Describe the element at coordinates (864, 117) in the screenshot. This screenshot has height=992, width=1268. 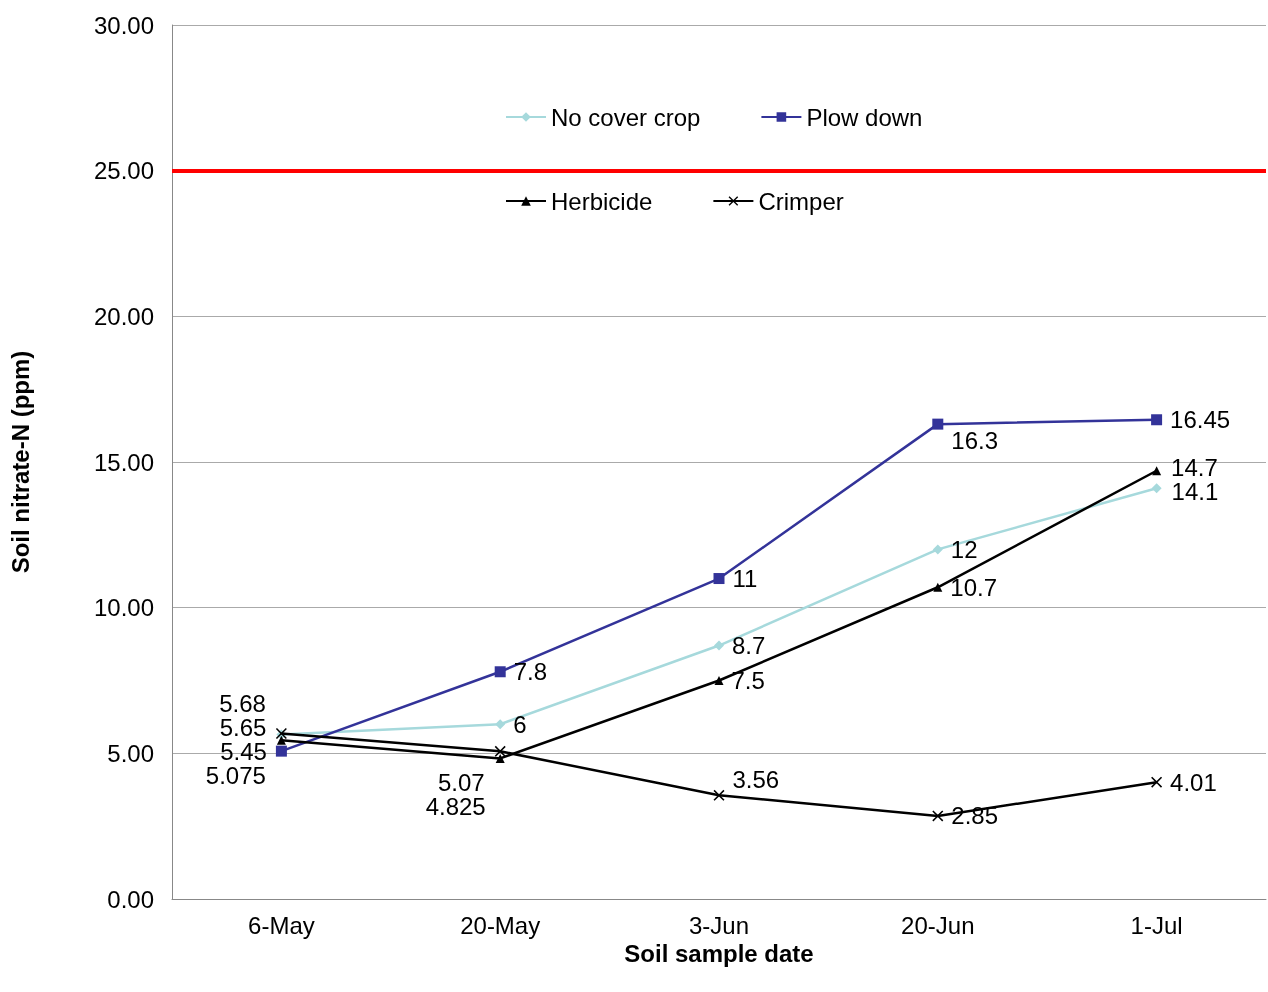
I see `legend-label: Plow down` at that location.